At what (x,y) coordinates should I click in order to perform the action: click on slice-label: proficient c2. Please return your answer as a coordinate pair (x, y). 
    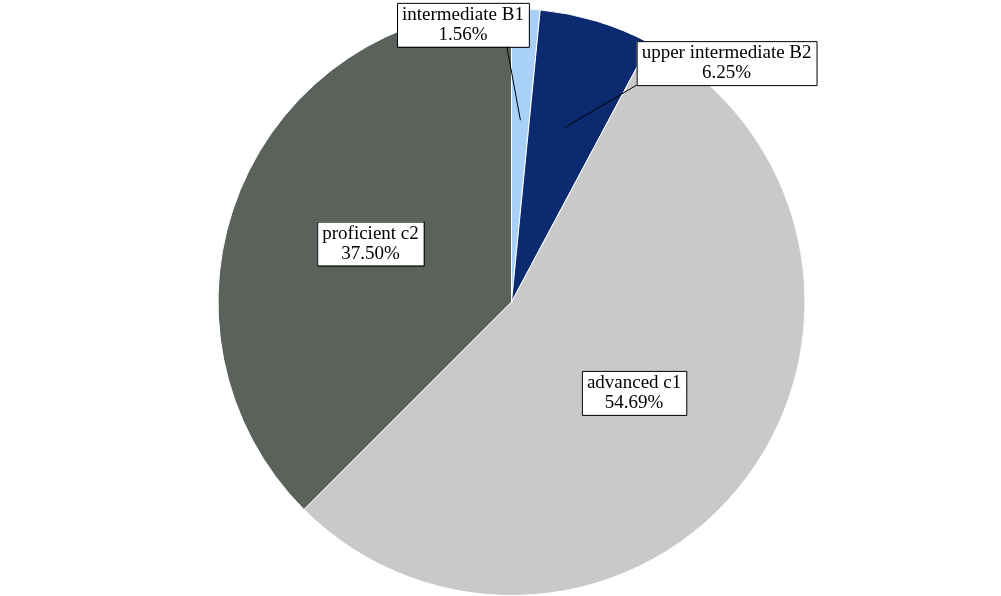
    Looking at the image, I should click on (370, 232).